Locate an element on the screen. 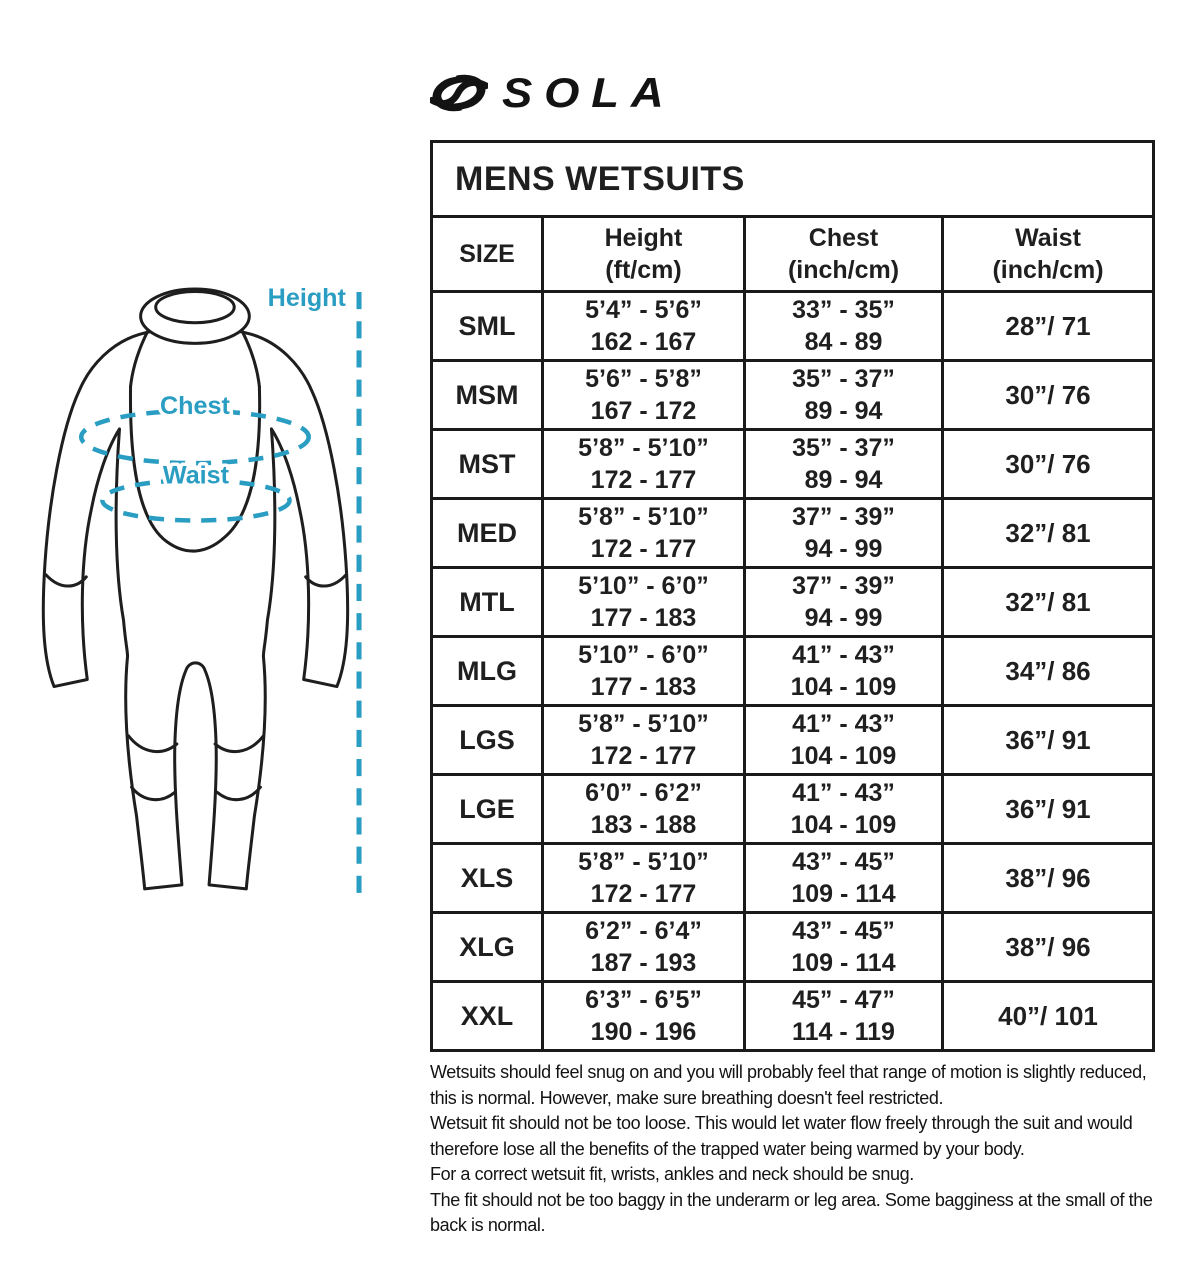 The width and height of the screenshot is (1200, 1282). chest-cm-range: 84 - 89 is located at coordinates (843, 342).